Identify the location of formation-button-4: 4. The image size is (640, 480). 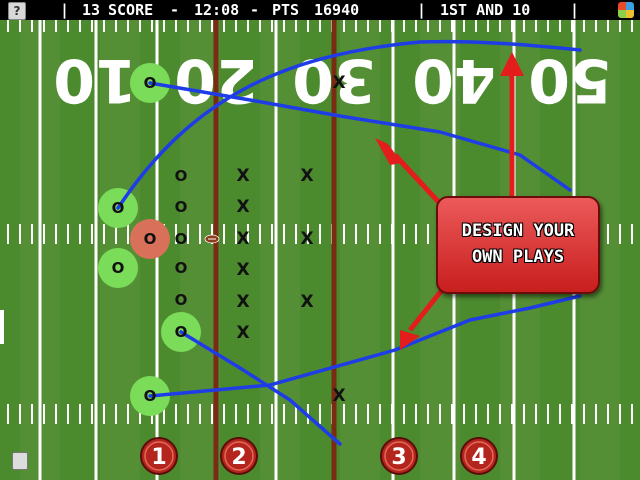
(479, 456).